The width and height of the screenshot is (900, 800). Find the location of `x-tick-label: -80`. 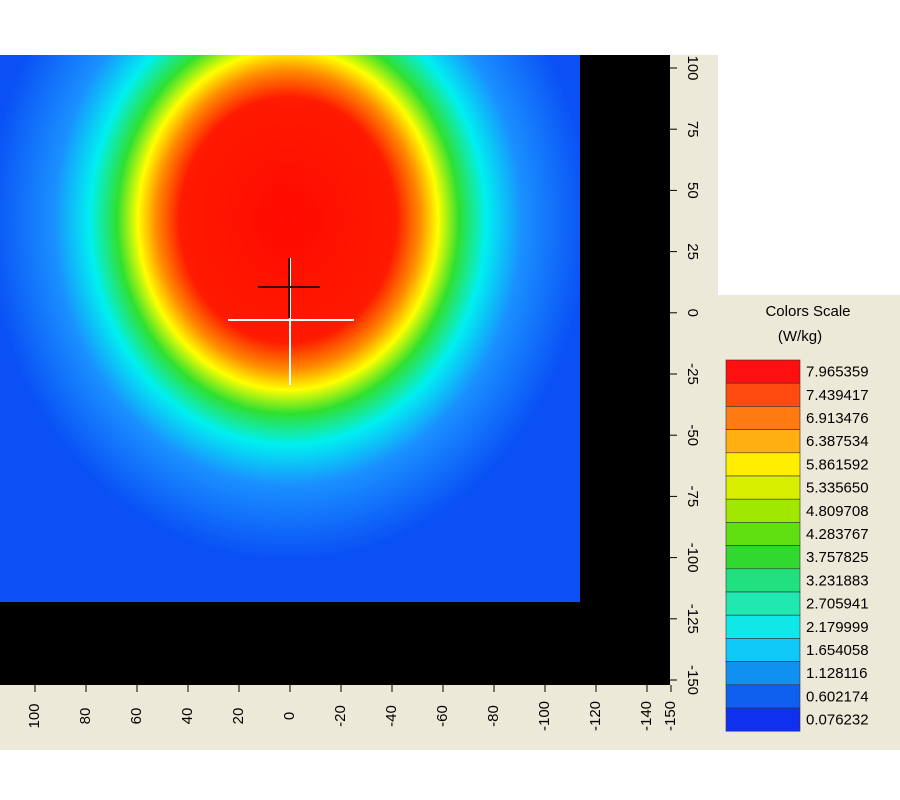

x-tick-label: -80 is located at coordinates (493, 716).